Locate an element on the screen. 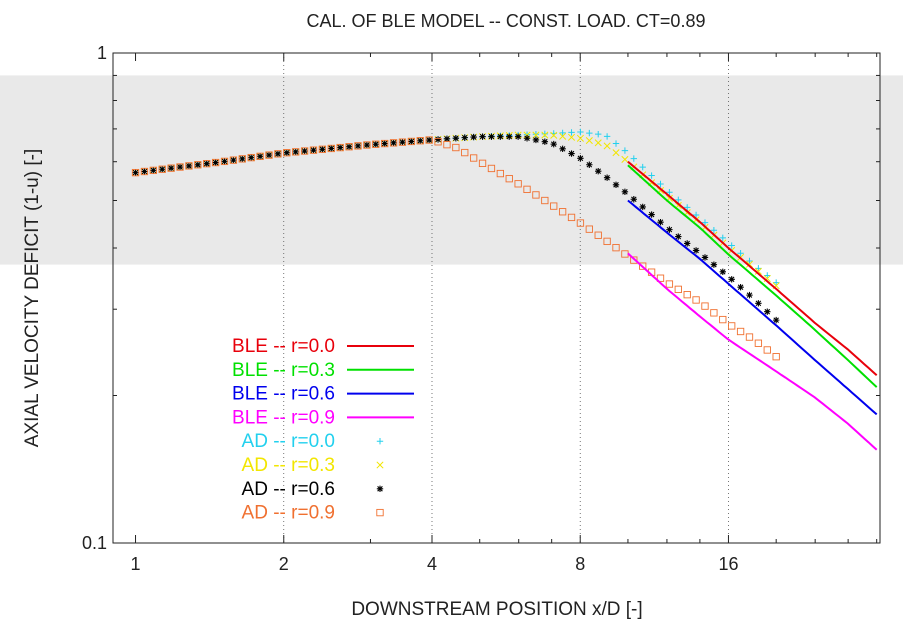  legend-label: BLE -- r=0.9 is located at coordinates (283, 417).